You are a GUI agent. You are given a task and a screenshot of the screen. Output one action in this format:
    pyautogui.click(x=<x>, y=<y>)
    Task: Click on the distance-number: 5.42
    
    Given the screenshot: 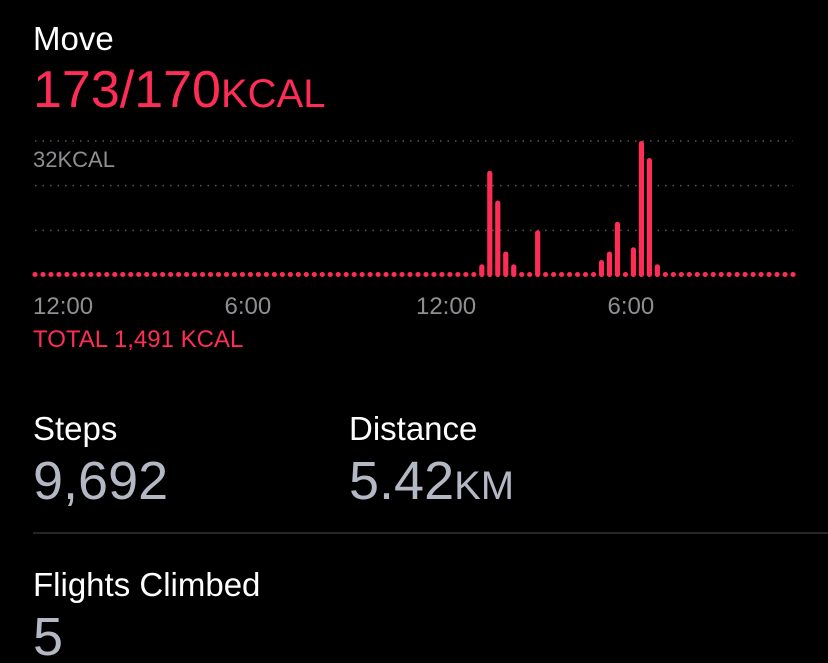 What is the action you would take?
    pyautogui.click(x=401, y=481)
    